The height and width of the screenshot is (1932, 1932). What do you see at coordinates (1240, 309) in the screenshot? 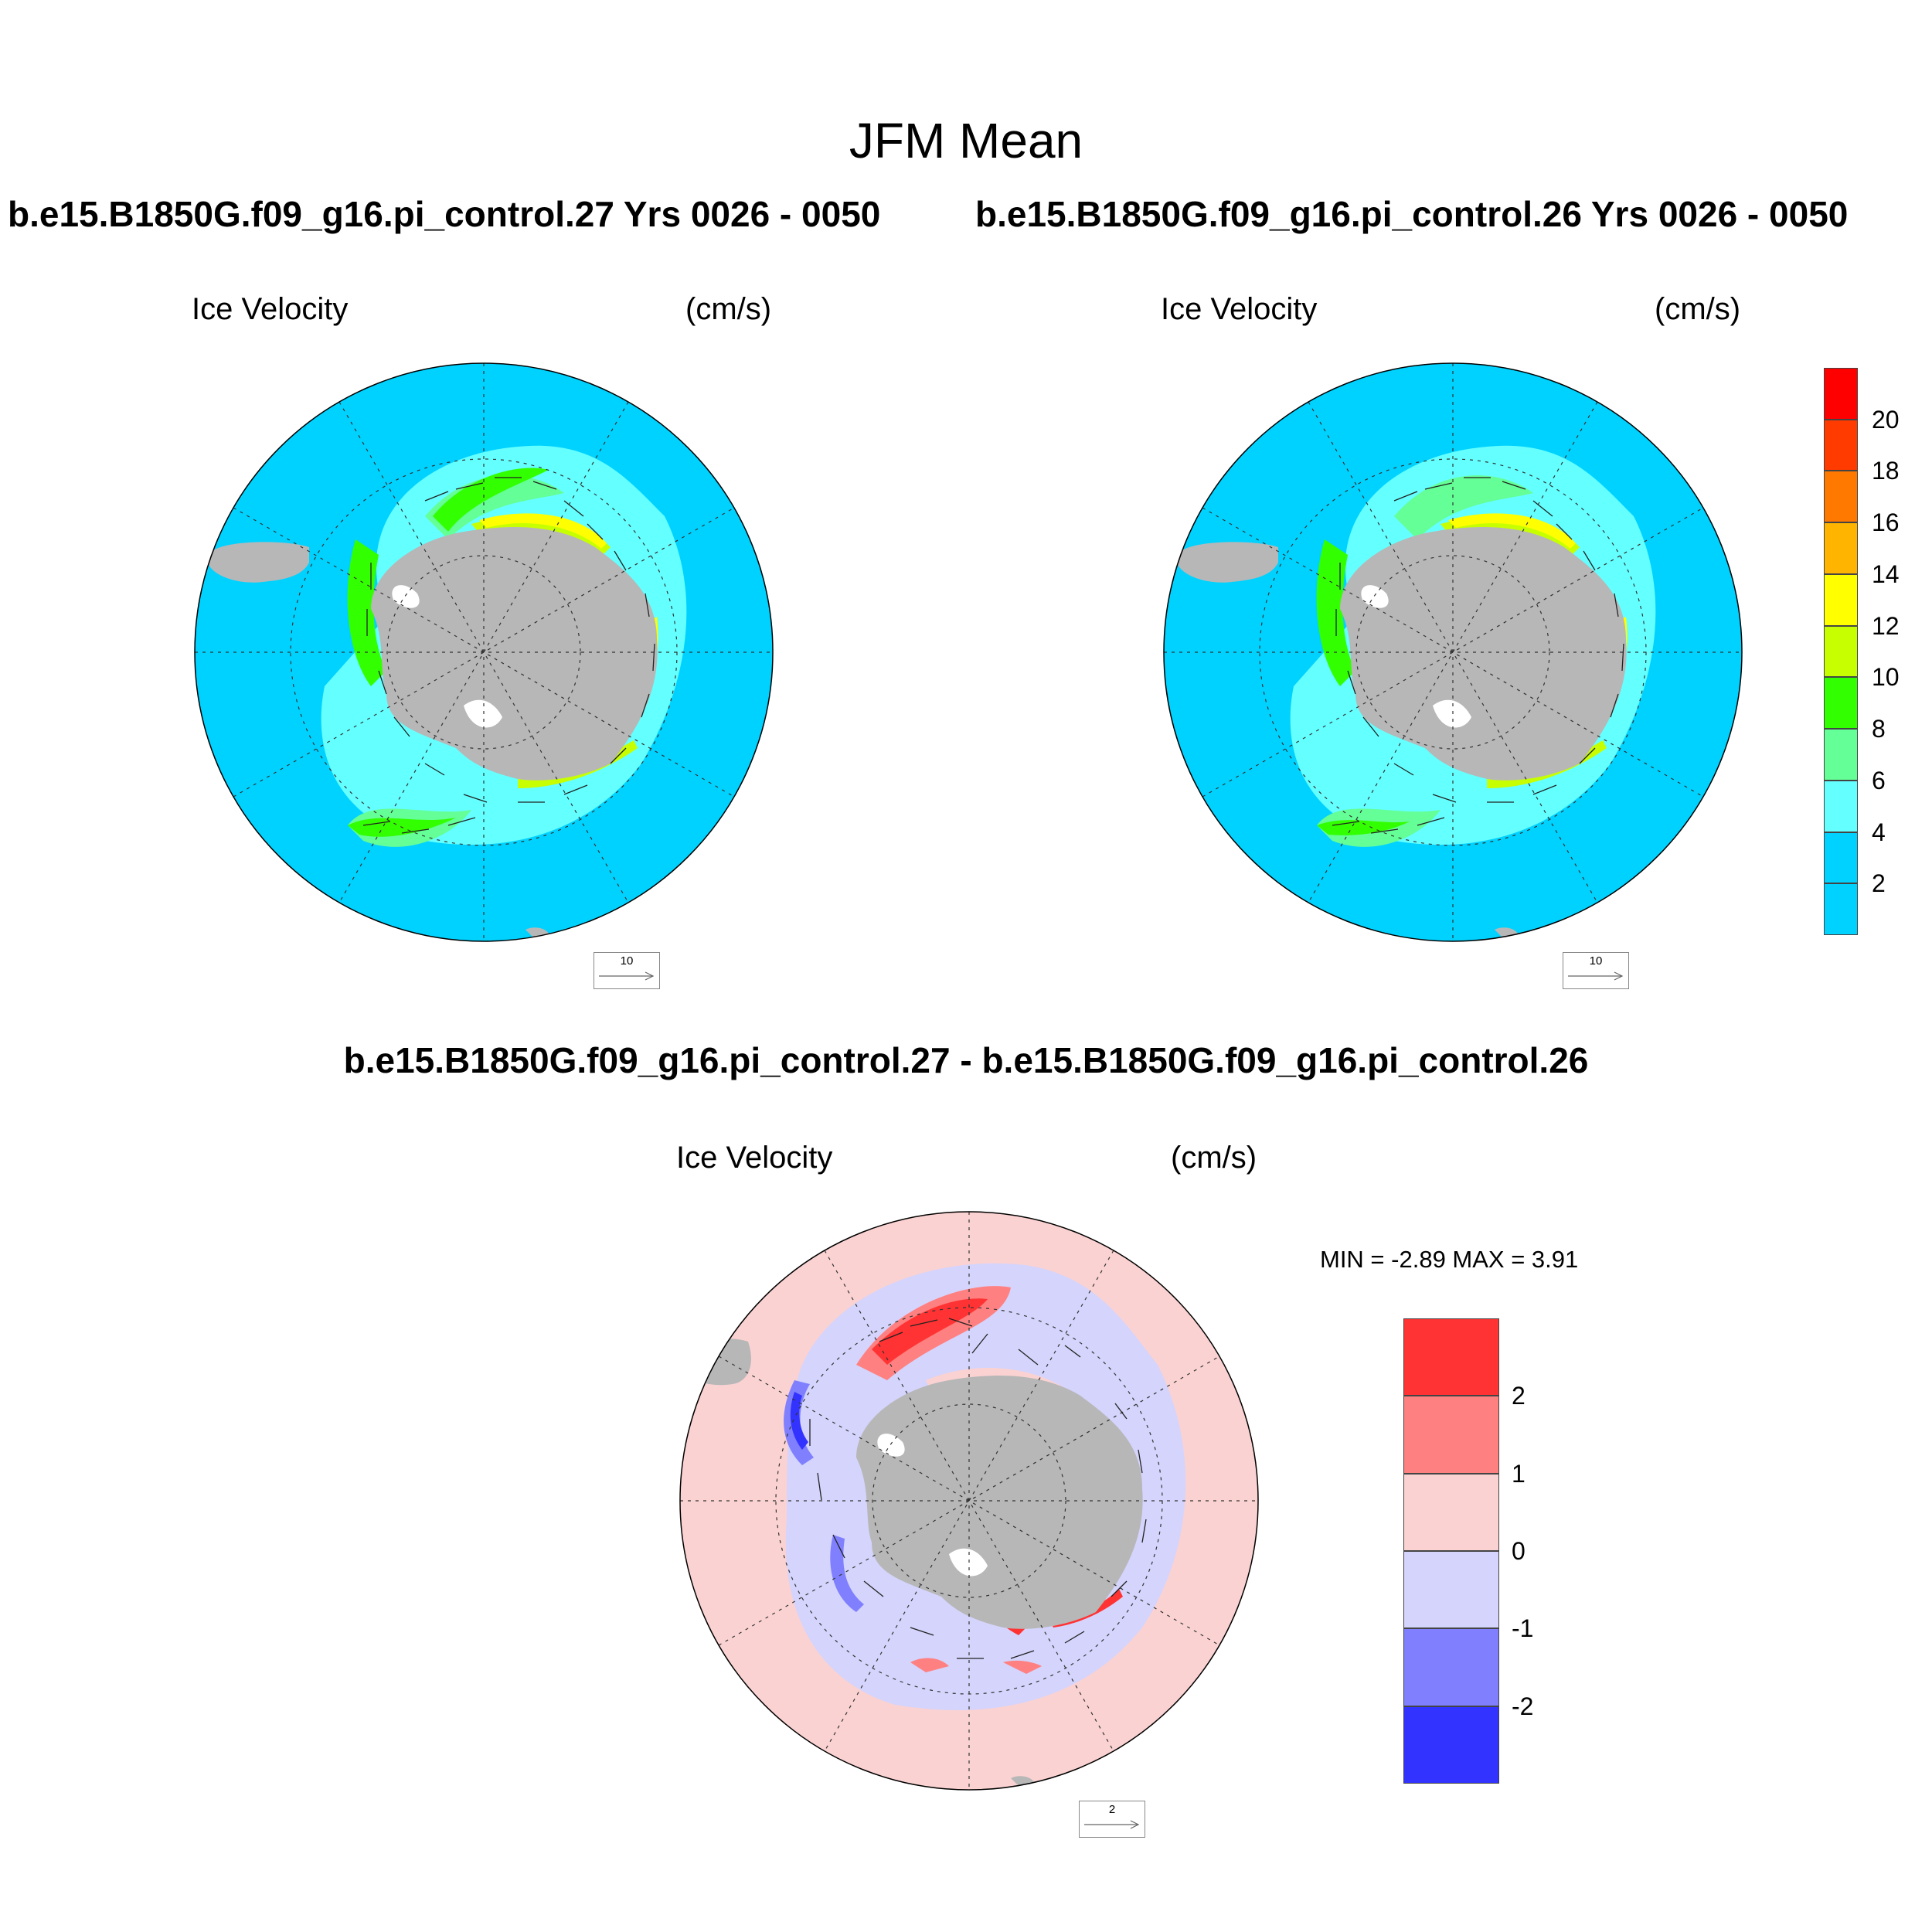
I see `panel-2-field-label: Ice Velocity` at bounding box center [1240, 309].